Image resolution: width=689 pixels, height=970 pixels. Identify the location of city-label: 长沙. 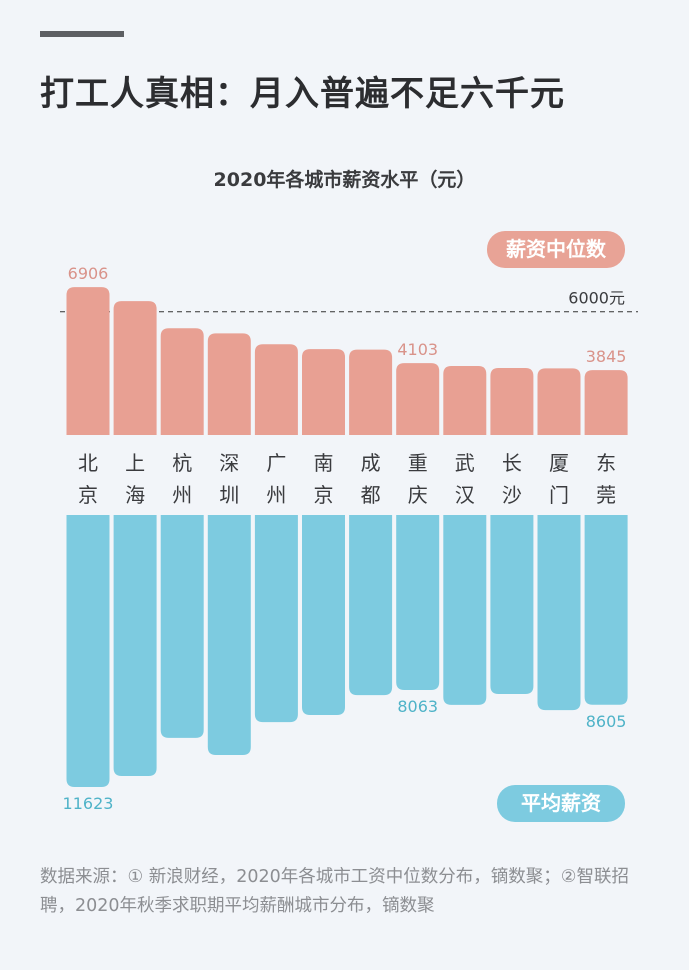
(512, 479).